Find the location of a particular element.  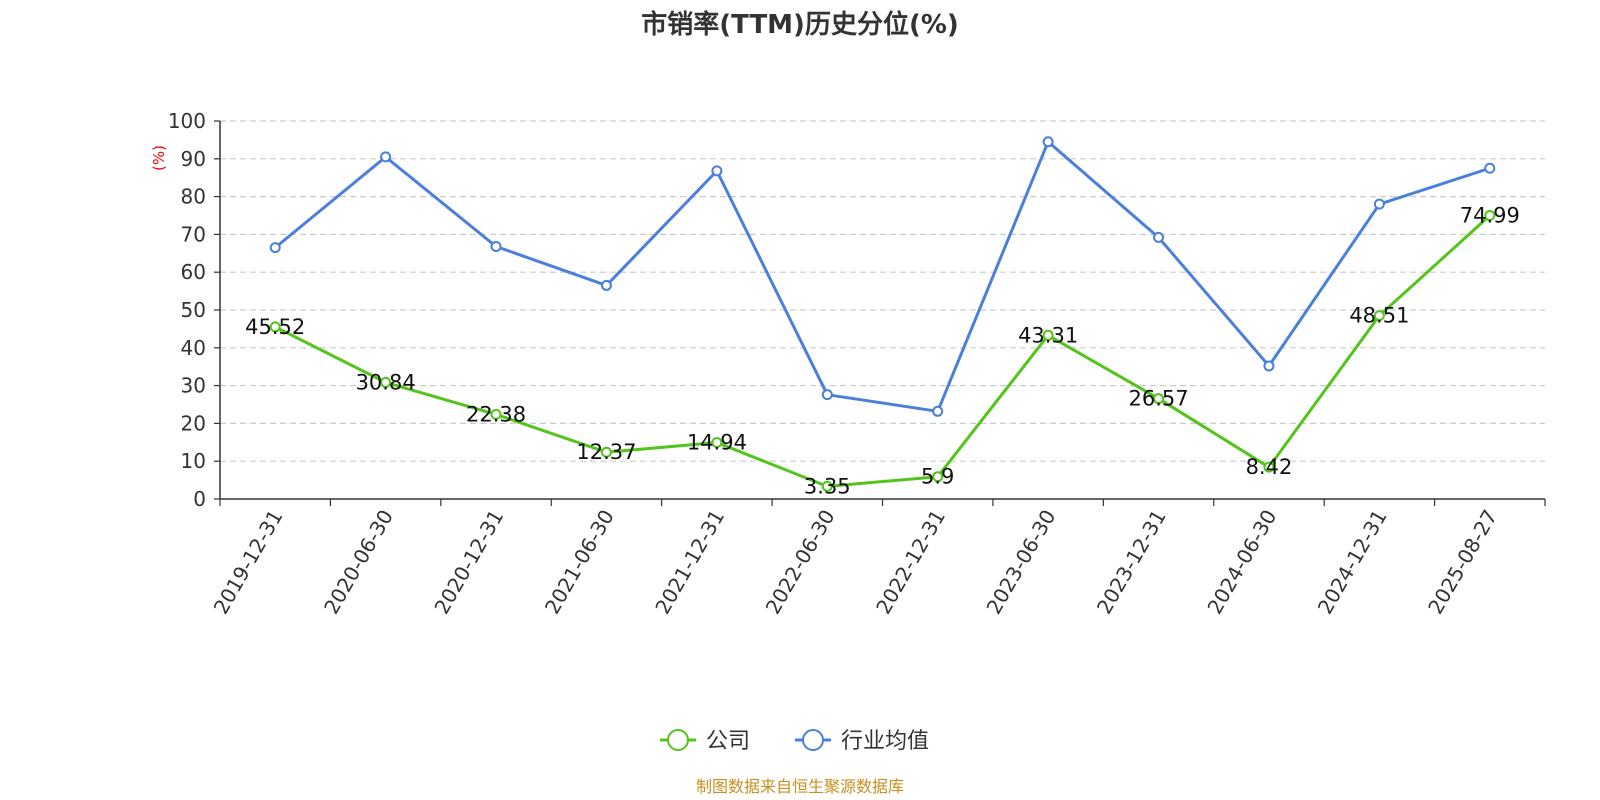

x-tick-label: 2020-06-30 is located at coordinates (358, 562).